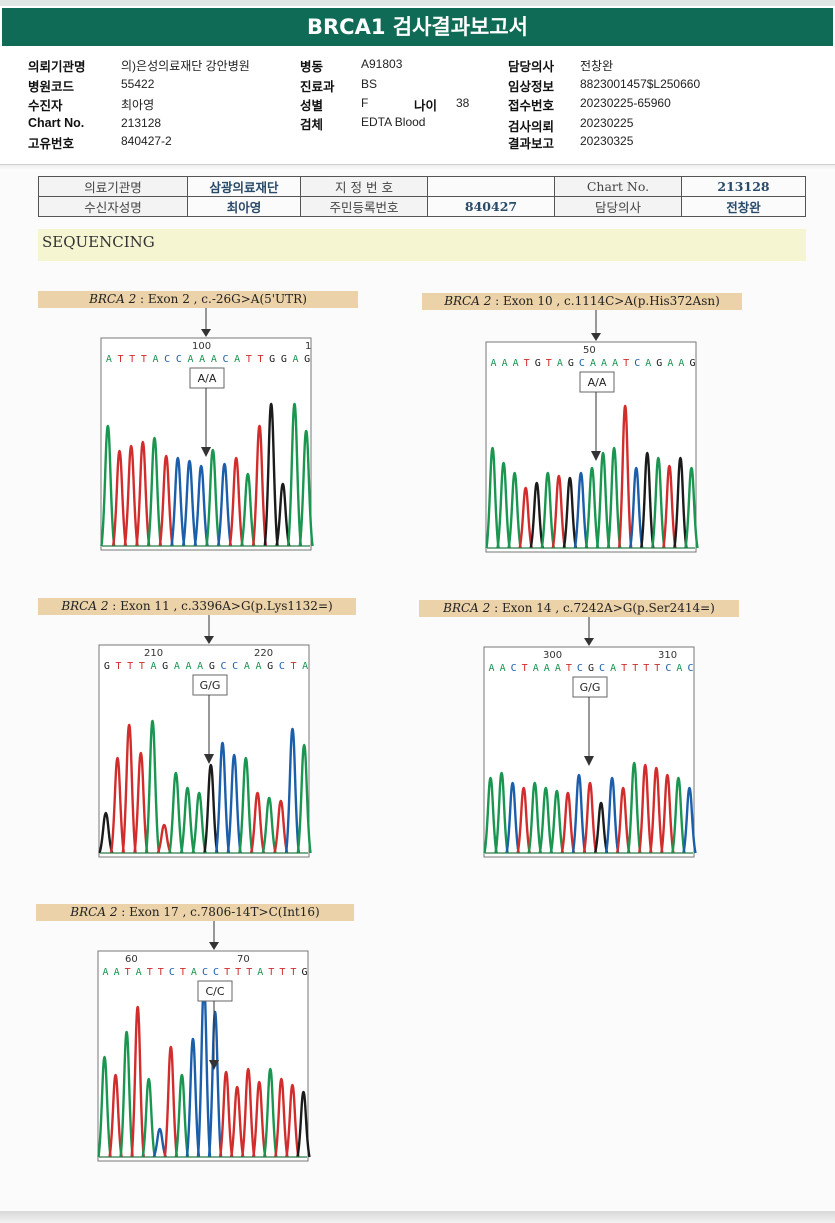 The image size is (835, 1223). I want to click on position-number: 310, so click(667, 655).